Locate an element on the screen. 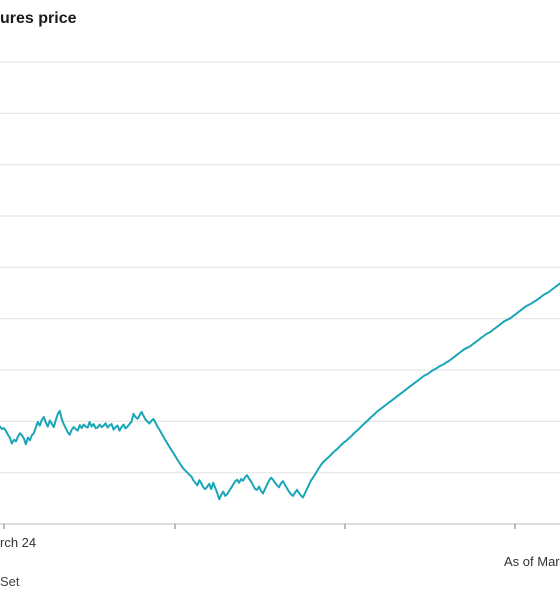 The width and height of the screenshot is (560, 600). x-axis-ticks: rch 24 is located at coordinates (258, 537).